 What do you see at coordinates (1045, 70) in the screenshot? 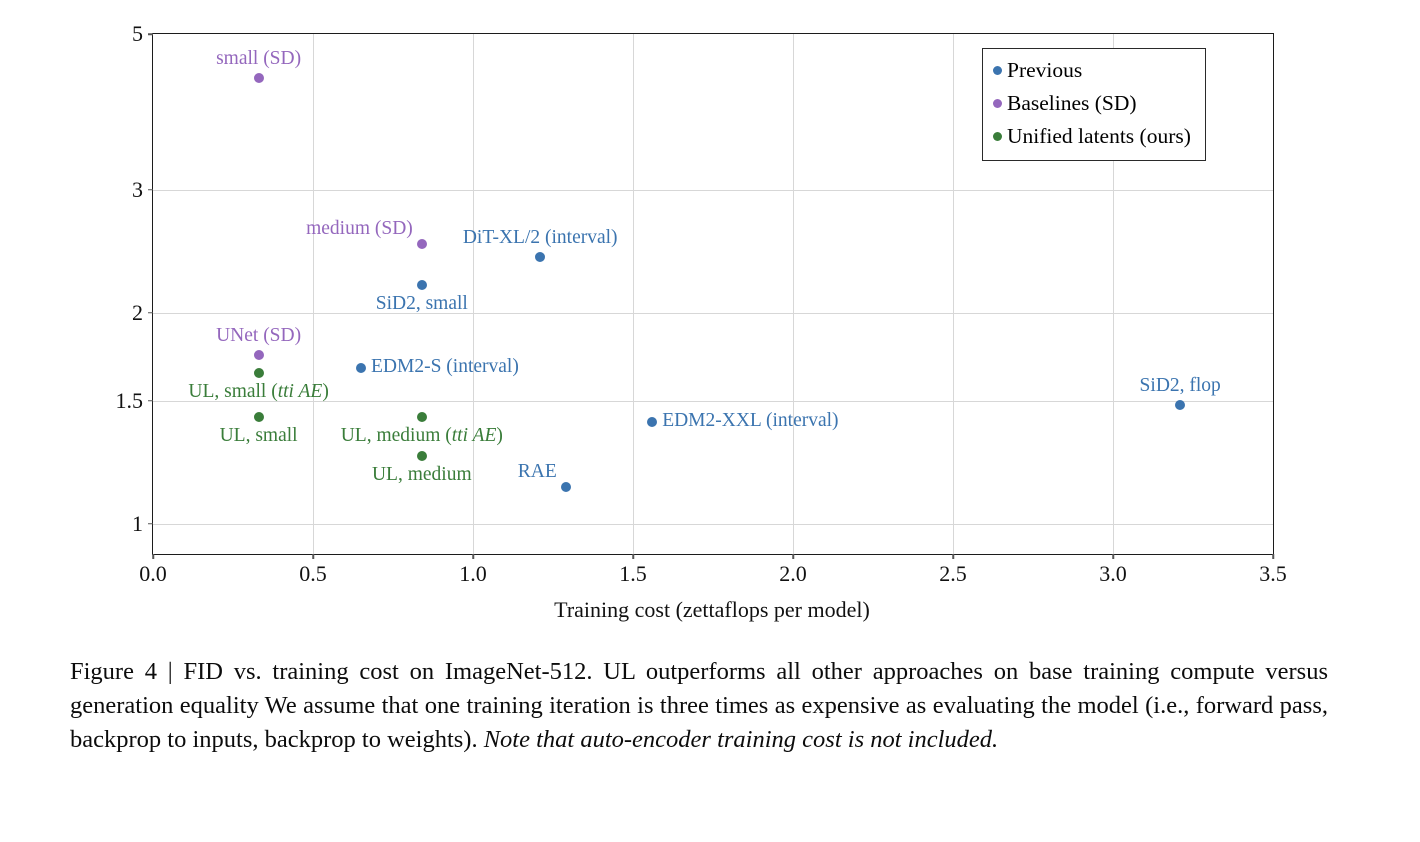
I see `legend-label: Previous` at bounding box center [1045, 70].